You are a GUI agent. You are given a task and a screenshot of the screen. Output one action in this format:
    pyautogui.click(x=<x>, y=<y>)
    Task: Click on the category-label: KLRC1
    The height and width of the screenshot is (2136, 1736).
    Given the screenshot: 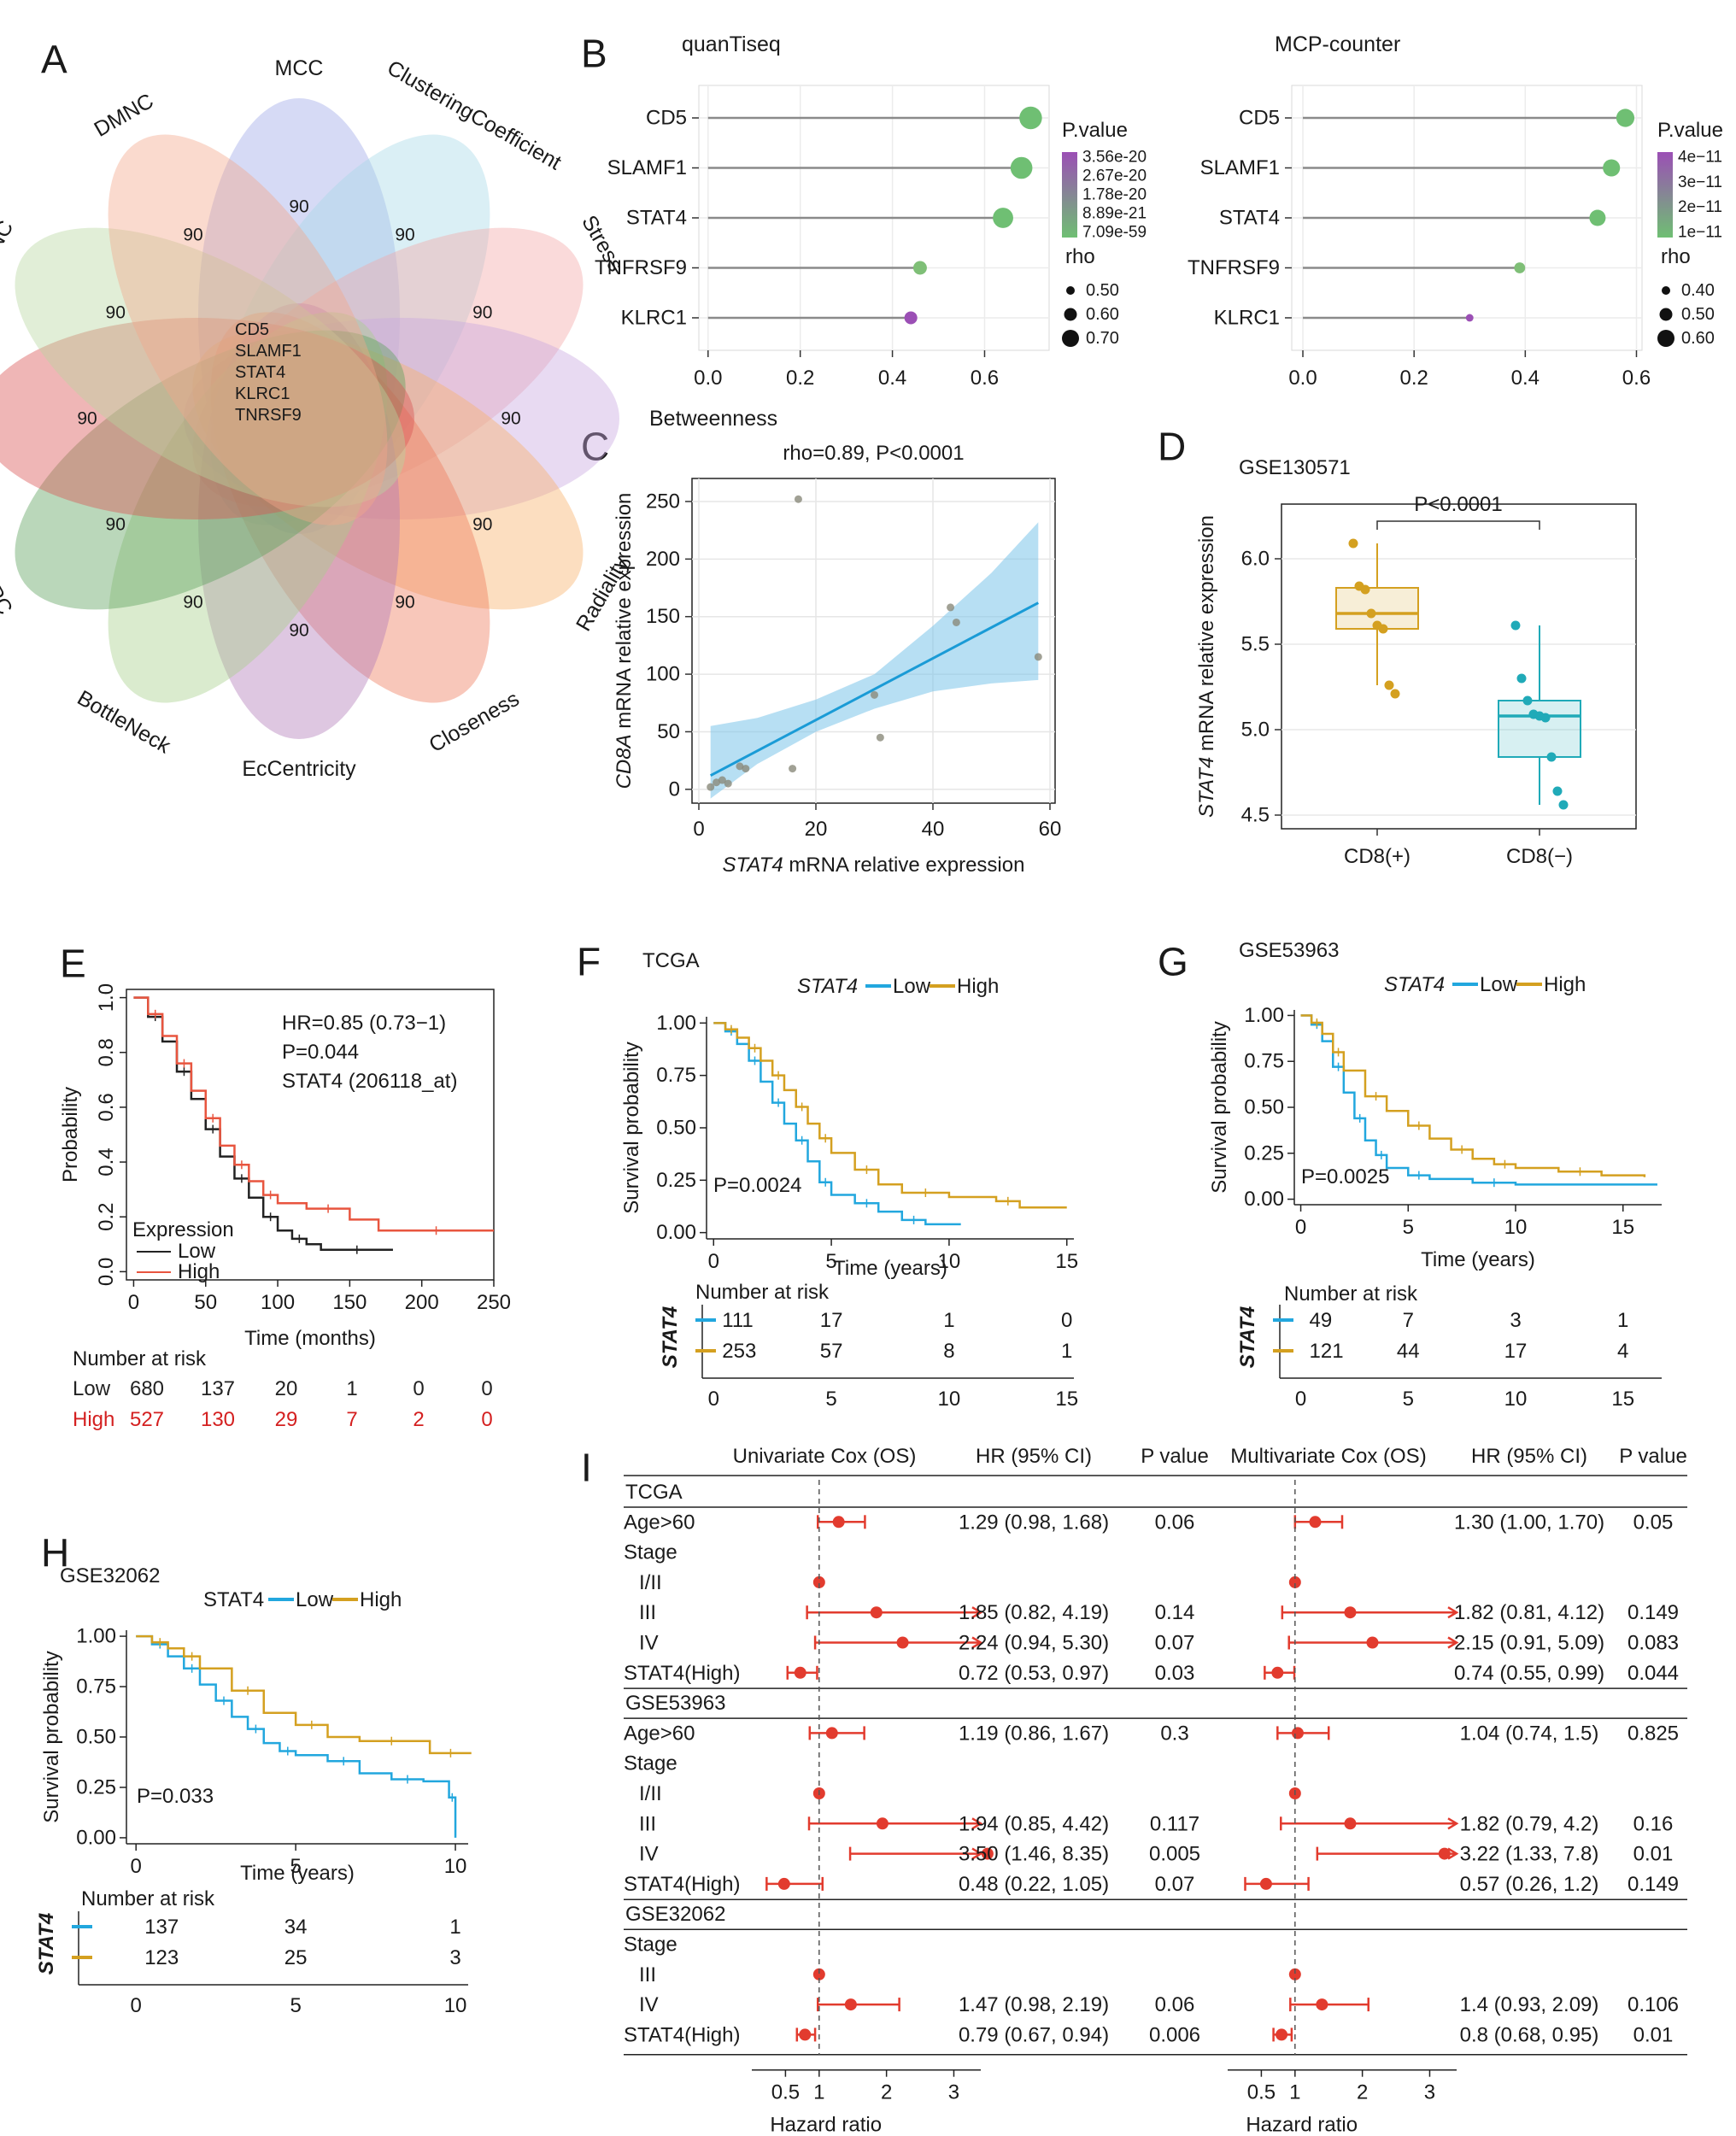 What is the action you would take?
    pyautogui.click(x=1247, y=318)
    